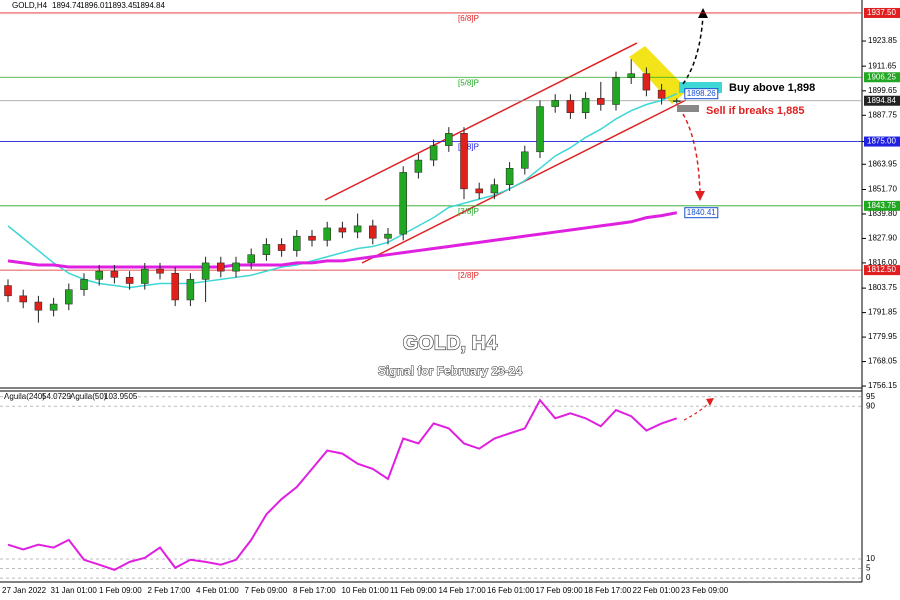 The image size is (900, 600). What do you see at coordinates (705, 590) in the screenshot?
I see `x-tick-label: 23 Feb 09:00` at bounding box center [705, 590].